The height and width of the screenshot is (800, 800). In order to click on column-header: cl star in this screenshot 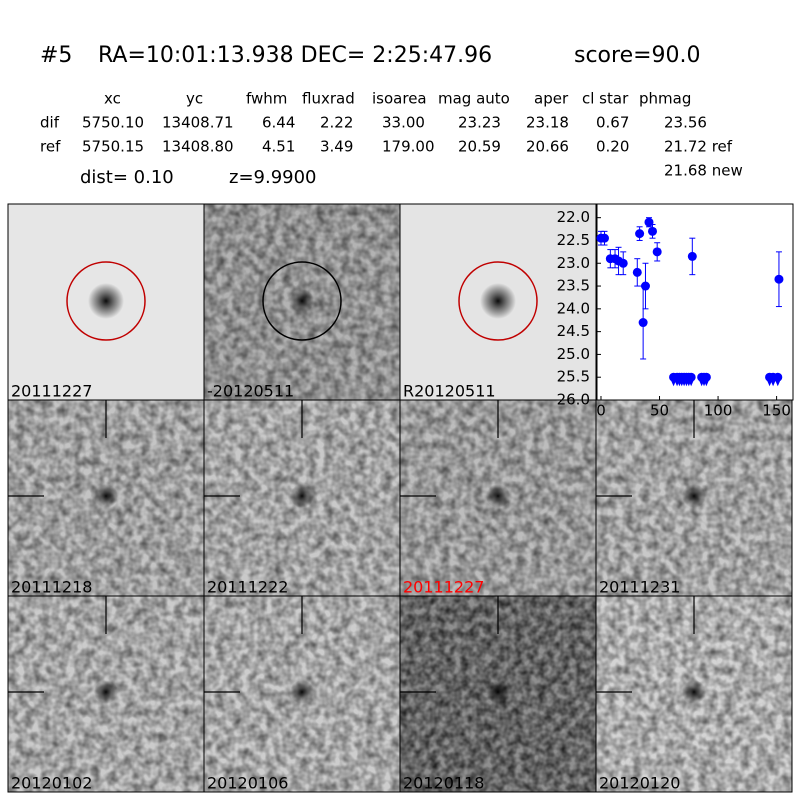, I will do `click(605, 99)`.